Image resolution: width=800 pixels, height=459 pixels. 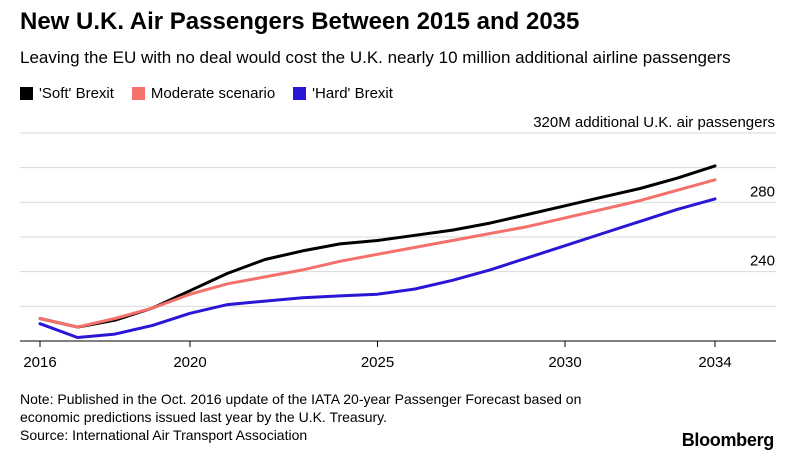 I want to click on x-tick-label-2034: 2034, so click(x=714, y=362).